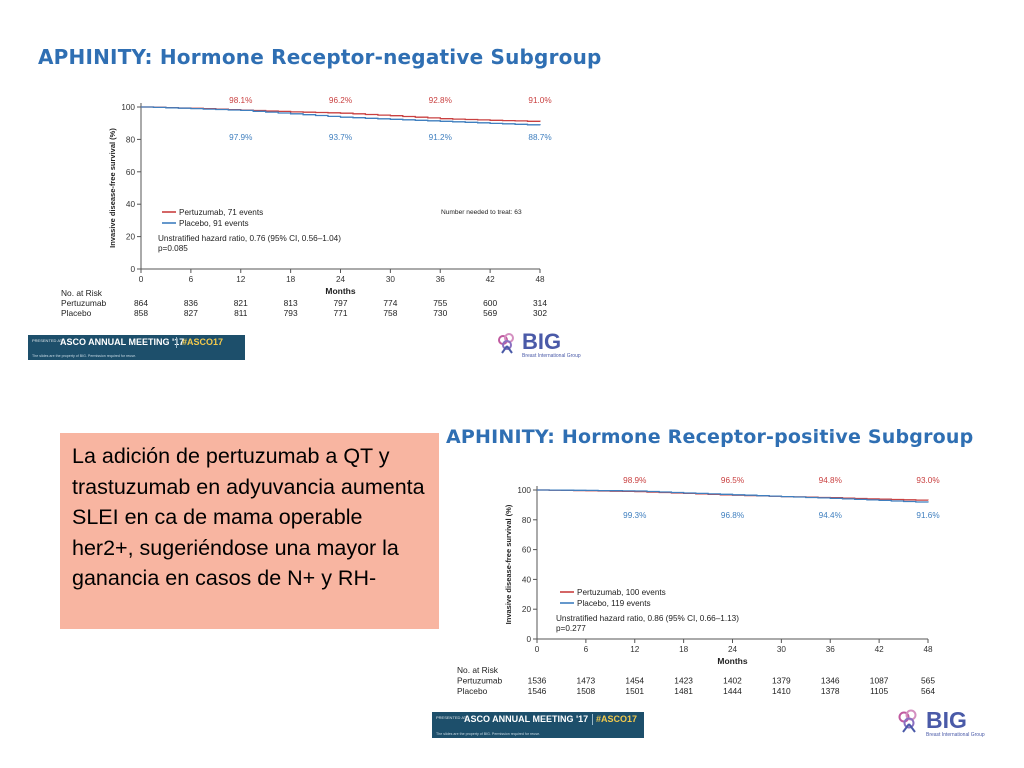 The width and height of the screenshot is (1024, 768). What do you see at coordinates (141, 303) in the screenshot?
I see `risk-cell: 864` at bounding box center [141, 303].